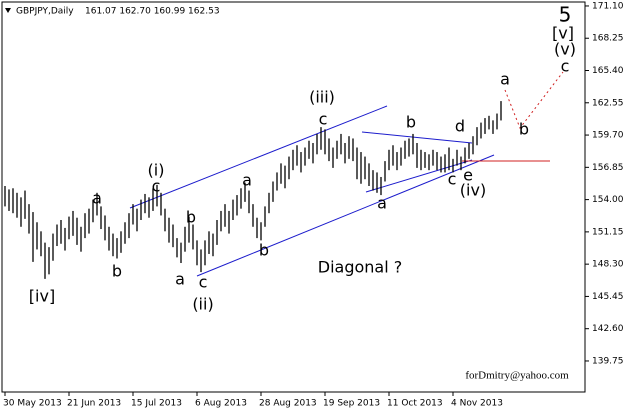 The width and height of the screenshot is (626, 410). I want to click on channel-upper, so click(258, 157).